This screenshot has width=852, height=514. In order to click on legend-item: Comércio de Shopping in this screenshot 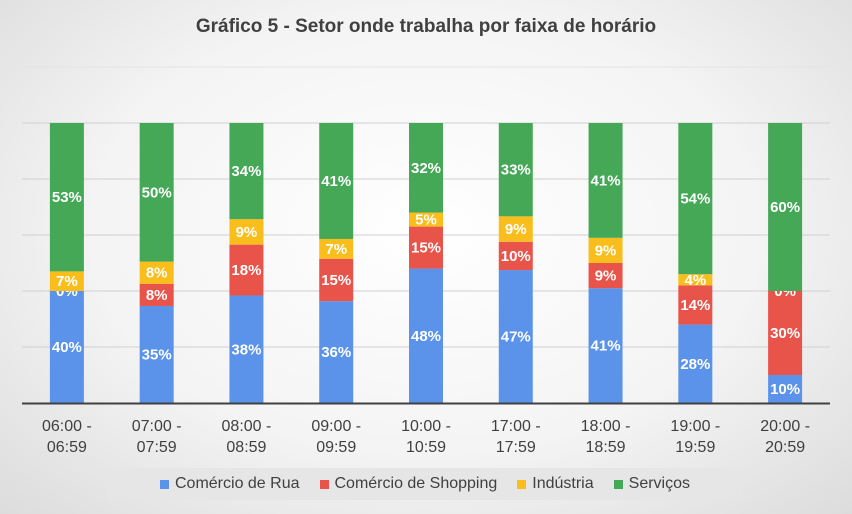, I will do `click(408, 484)`.